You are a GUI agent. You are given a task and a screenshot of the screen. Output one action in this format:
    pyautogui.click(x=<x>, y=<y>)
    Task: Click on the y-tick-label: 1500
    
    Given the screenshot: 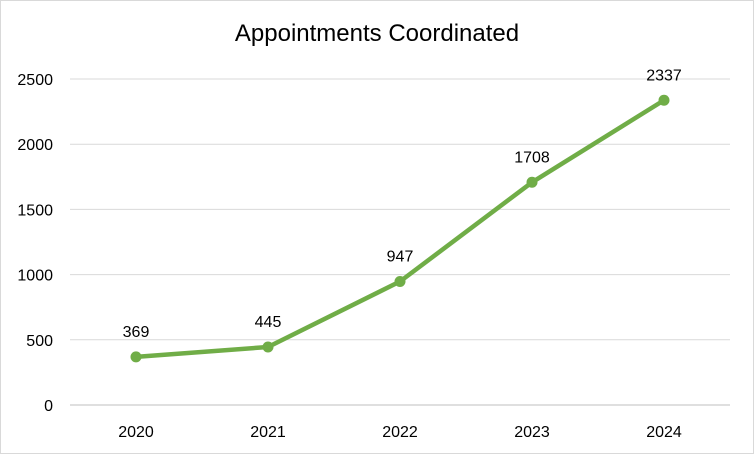 What is the action you would take?
    pyautogui.click(x=35, y=210)
    